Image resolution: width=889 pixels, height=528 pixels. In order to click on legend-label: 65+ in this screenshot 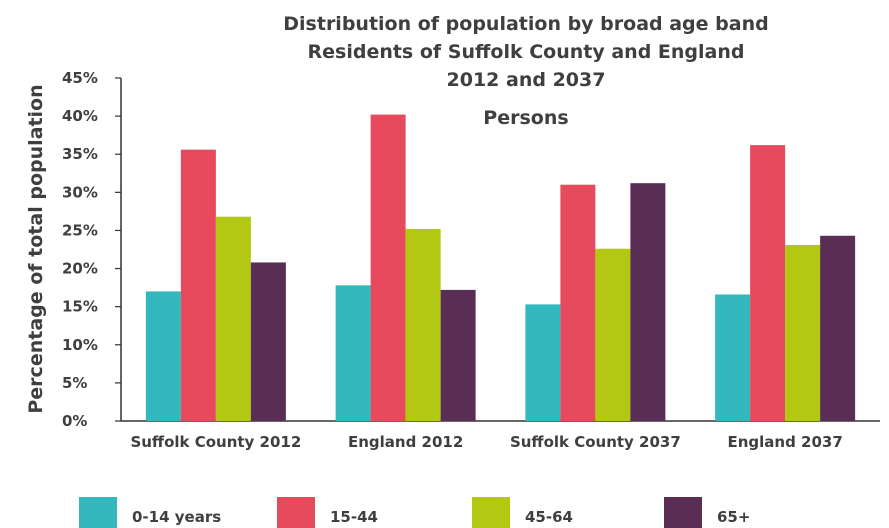, I will do `click(733, 517)`.